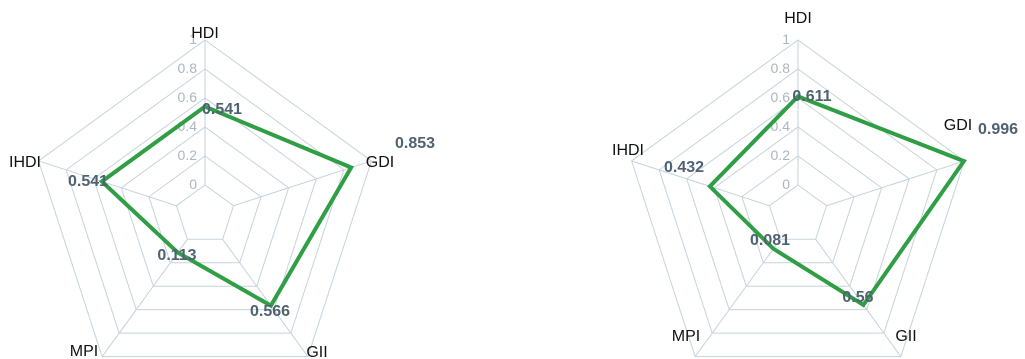 This screenshot has width=1025, height=359. I want to click on value-label: 0.113, so click(176, 255).